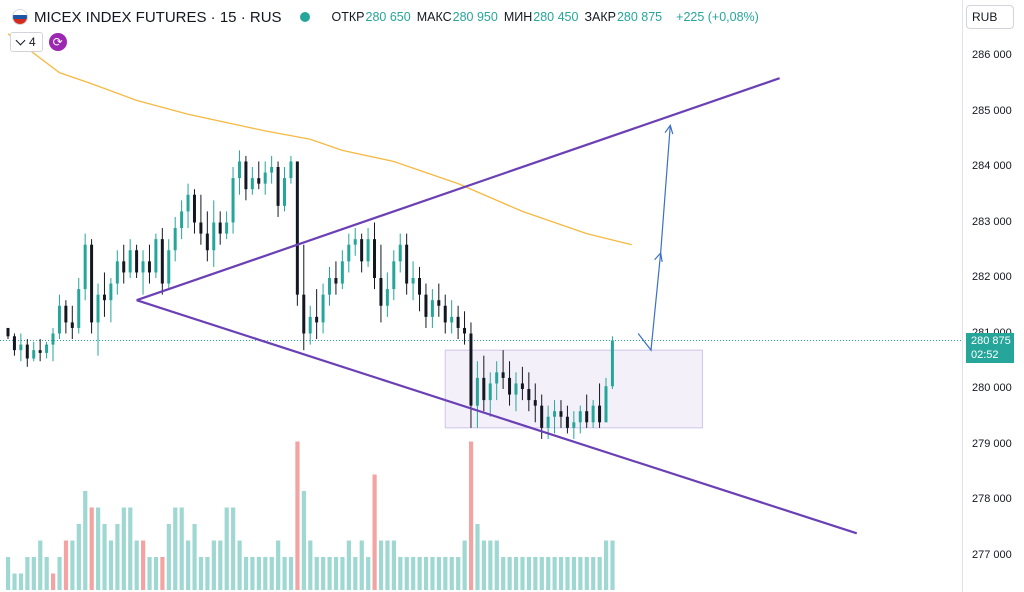 The image size is (1024, 592). Describe the element at coordinates (990, 17) in the screenshot. I see `currency-button: RUB` at that location.